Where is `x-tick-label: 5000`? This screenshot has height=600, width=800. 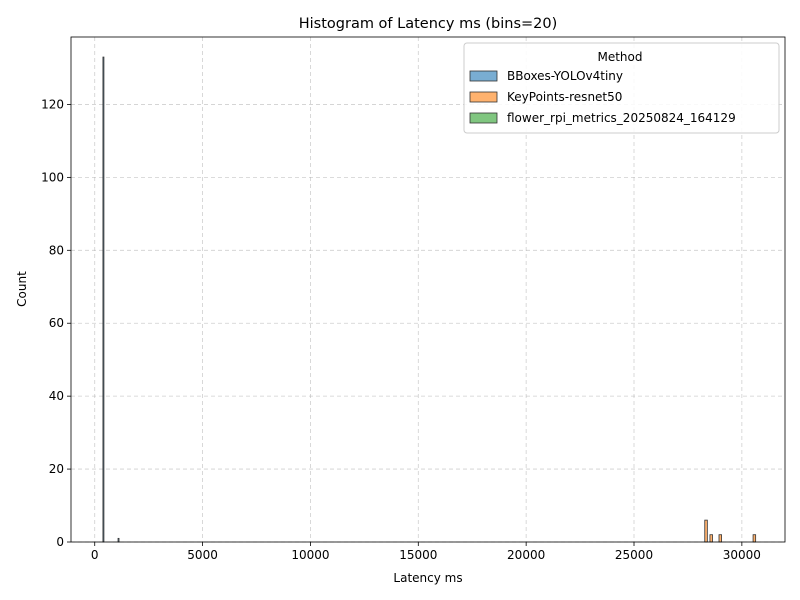 x-tick-label: 5000 is located at coordinates (202, 555).